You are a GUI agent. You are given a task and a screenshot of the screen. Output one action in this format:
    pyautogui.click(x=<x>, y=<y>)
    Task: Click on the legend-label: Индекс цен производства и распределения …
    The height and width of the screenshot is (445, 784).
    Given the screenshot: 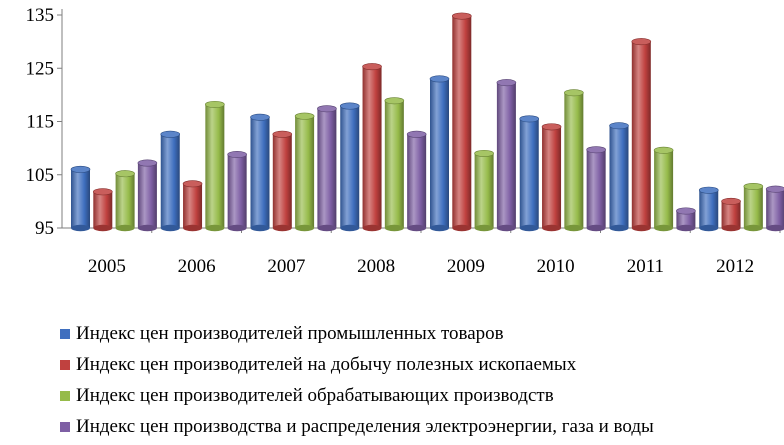 What is the action you would take?
    pyautogui.click(x=365, y=426)
    